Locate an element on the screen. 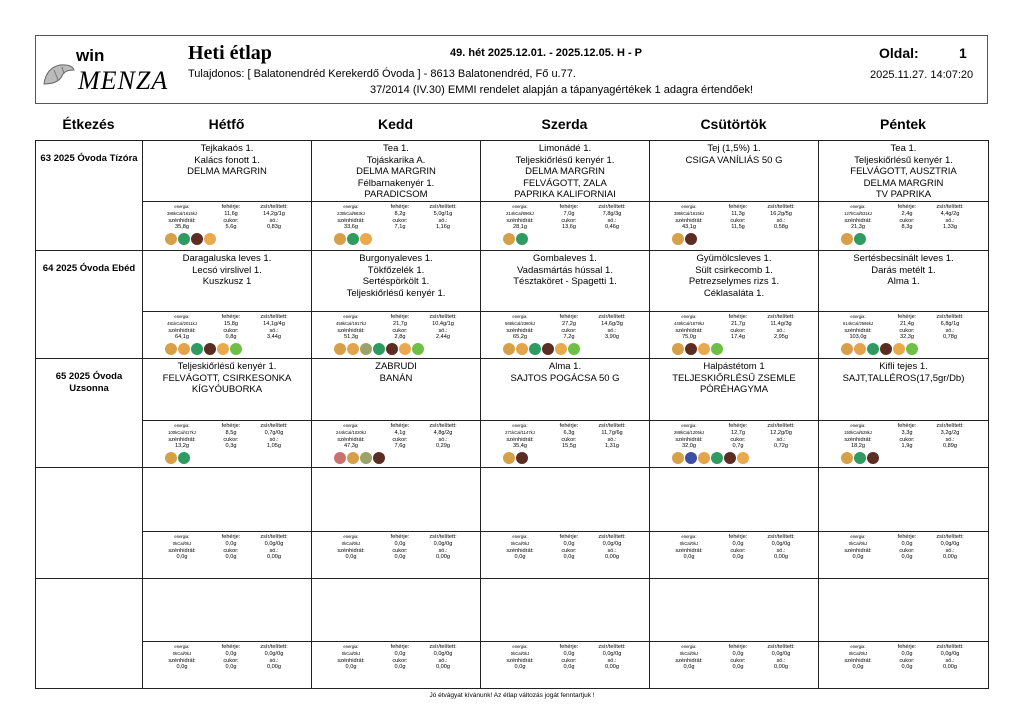 Image resolution: width=1024 pixels, height=724 pixels. nutrition-value: 3,2g/2g is located at coordinates (950, 432).